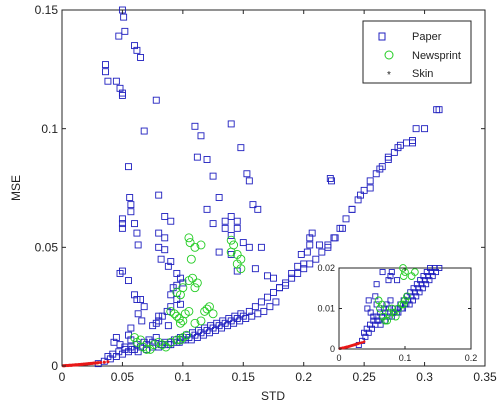 This screenshot has height=414, width=499. I want to click on legend-entry-skin: * Skin, so click(410, 74).